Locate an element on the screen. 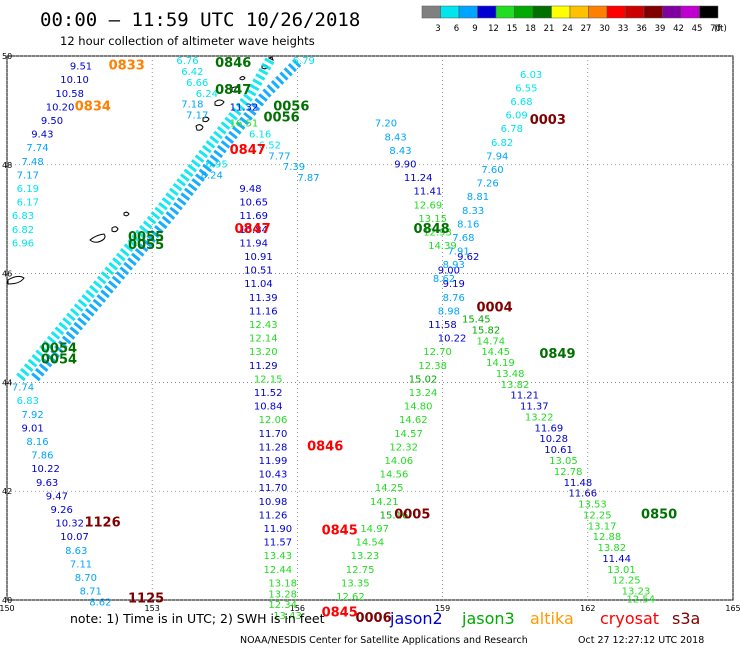 Image resolution: width=740 pixels, height=650 pixels. wave-height-value: 11.94 is located at coordinates (253, 243).